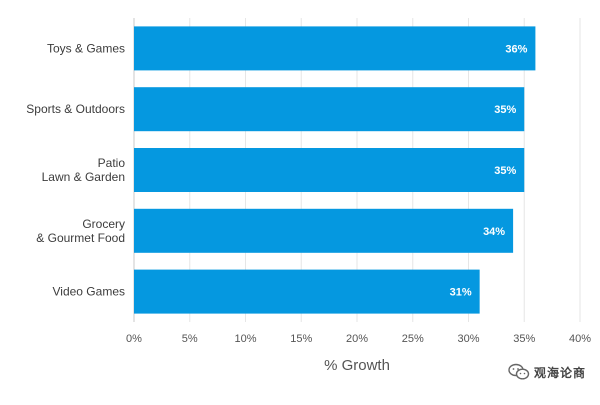  Describe the element at coordinates (413, 339) in the screenshot. I see `x-tick-label: 25%` at that location.